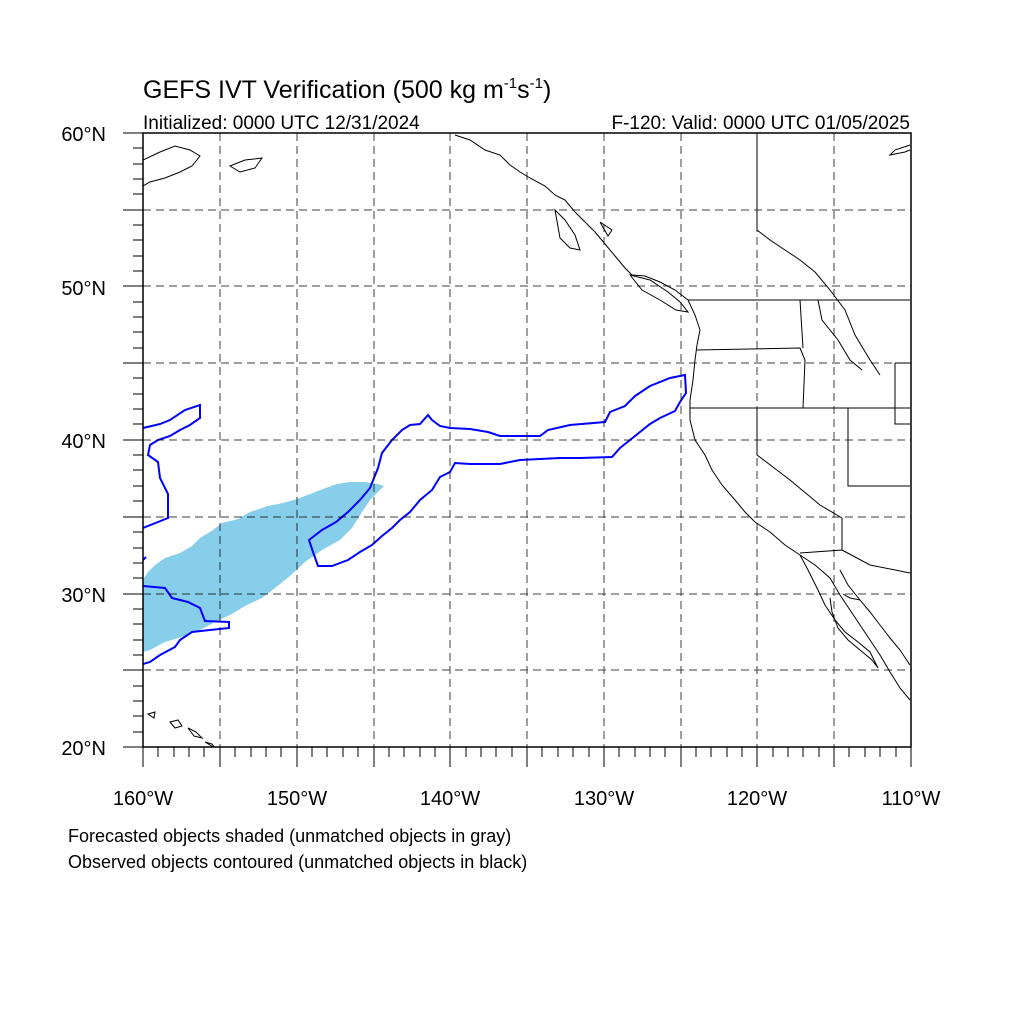 The width and height of the screenshot is (1024, 1024). What do you see at coordinates (281, 123) in the screenshot?
I see `init-time-label: Initialized: 0000 UTC 12/31/2024` at bounding box center [281, 123].